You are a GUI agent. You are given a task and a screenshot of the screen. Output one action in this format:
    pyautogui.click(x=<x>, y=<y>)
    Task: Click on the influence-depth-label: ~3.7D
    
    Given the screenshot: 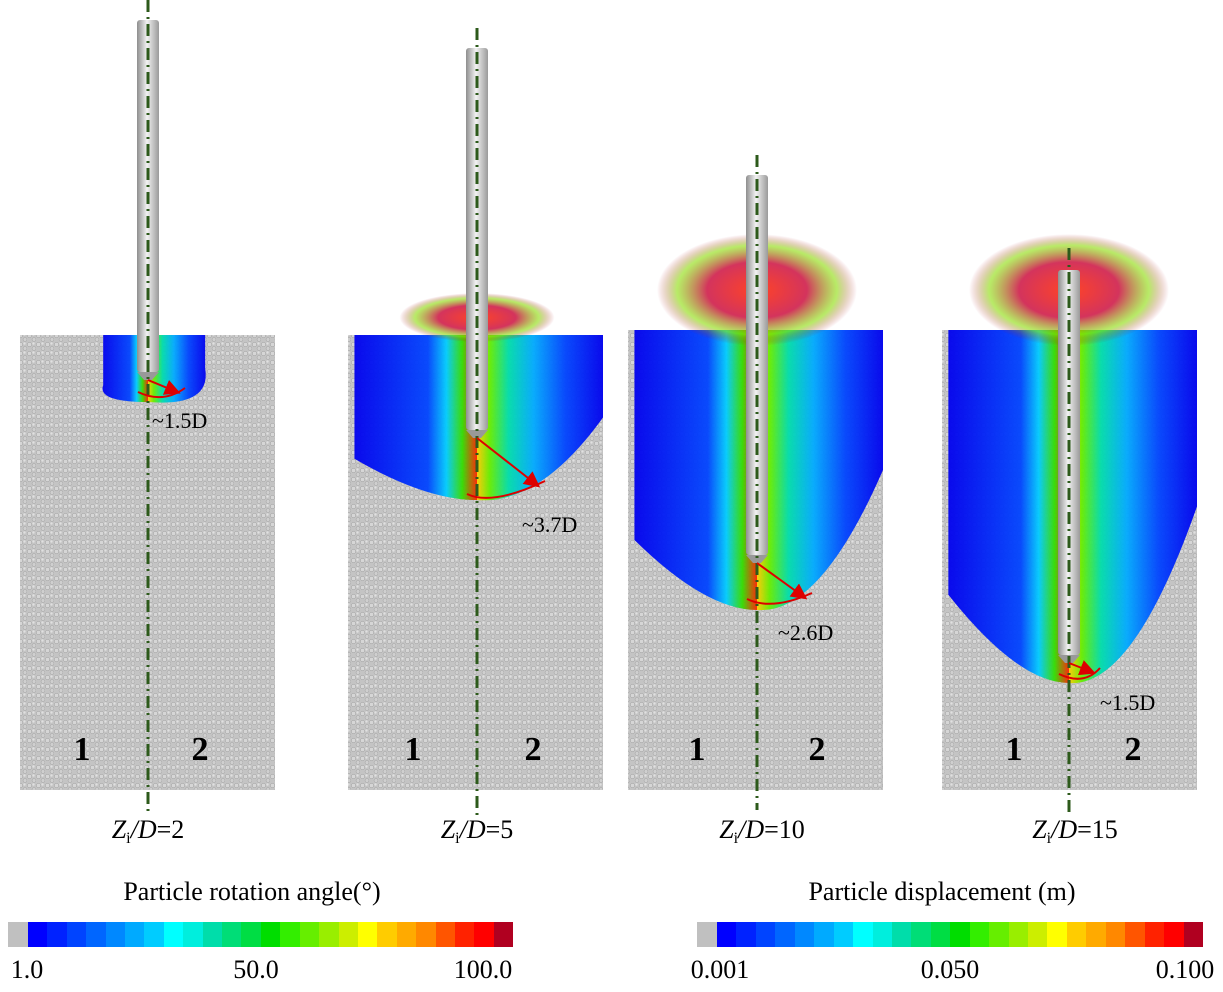 What is the action you would take?
    pyautogui.click(x=549, y=524)
    